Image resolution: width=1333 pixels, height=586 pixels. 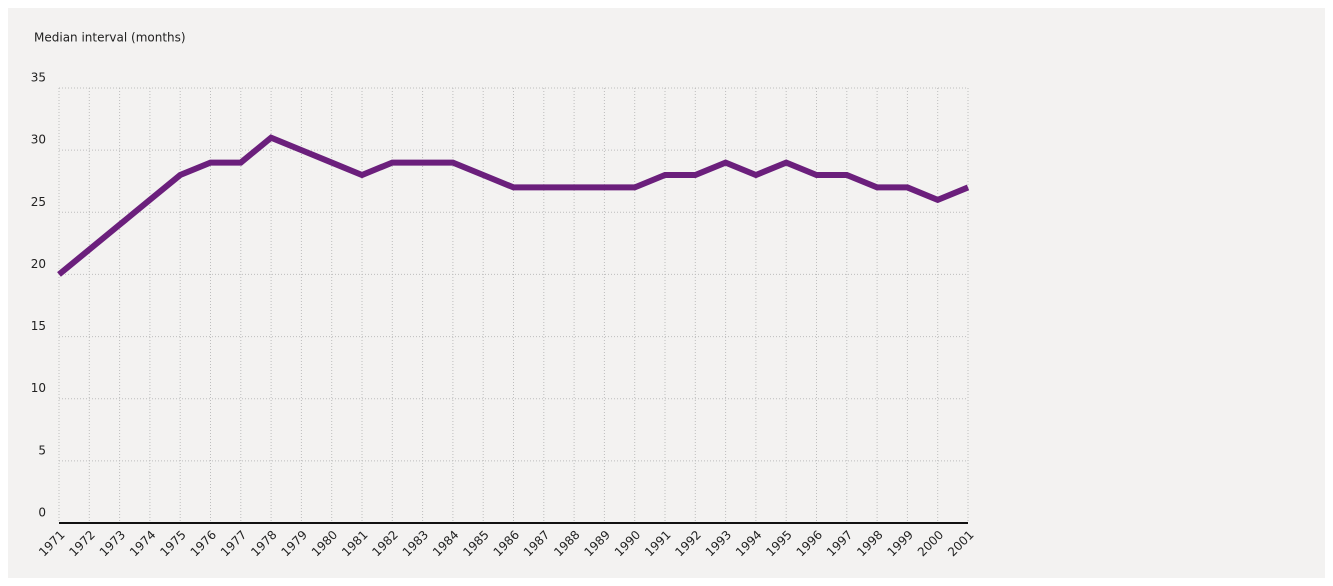 I want to click on y-axis-label: Median interval (months), so click(x=110, y=38).